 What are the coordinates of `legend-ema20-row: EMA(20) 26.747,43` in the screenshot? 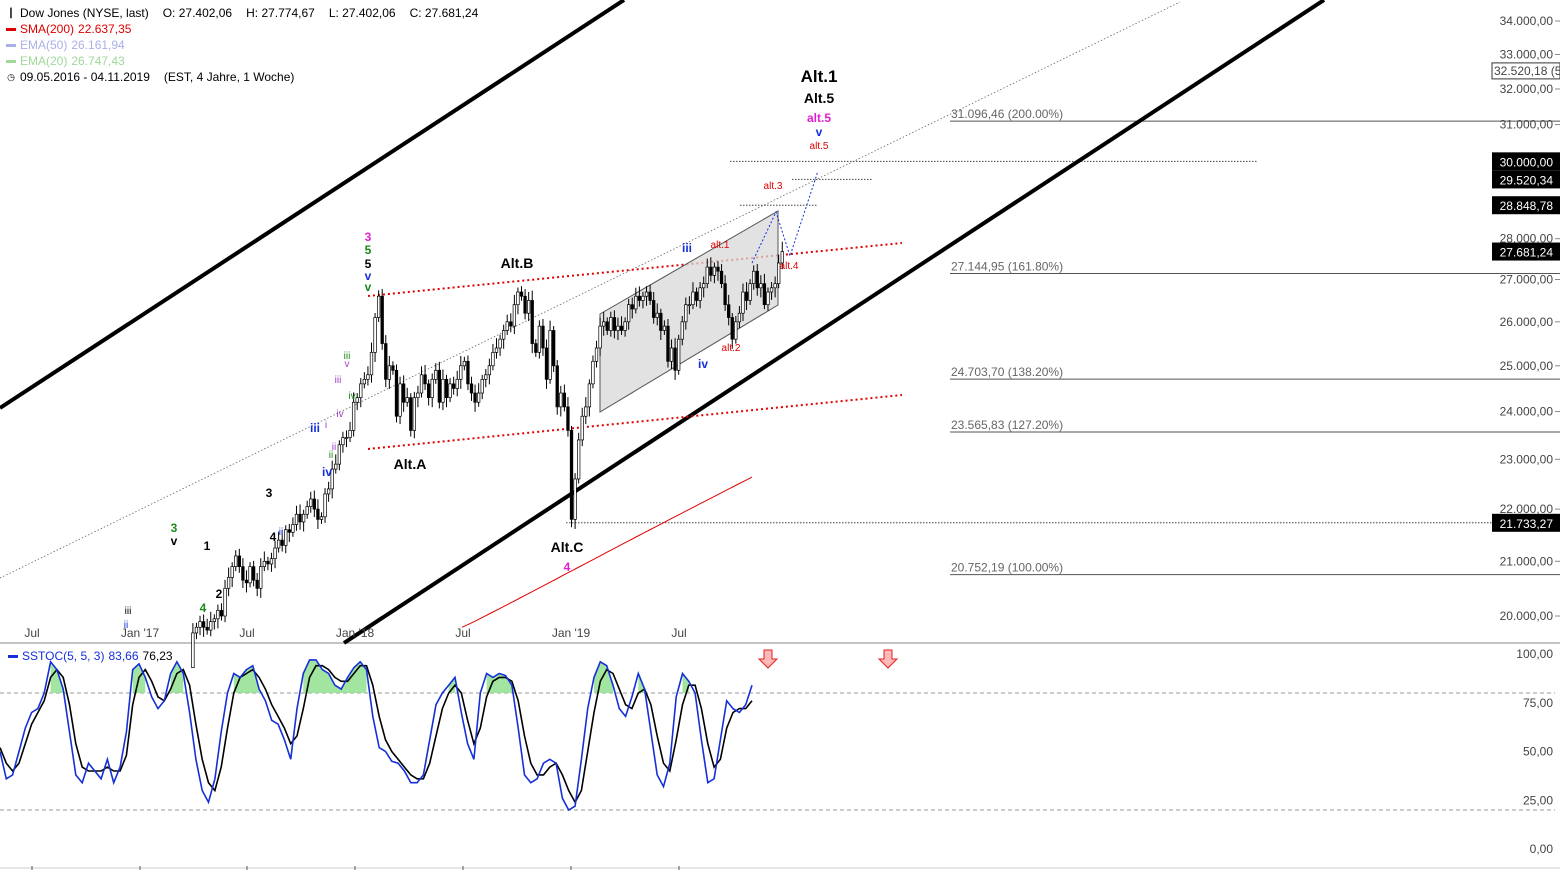 It's located at (242, 61).